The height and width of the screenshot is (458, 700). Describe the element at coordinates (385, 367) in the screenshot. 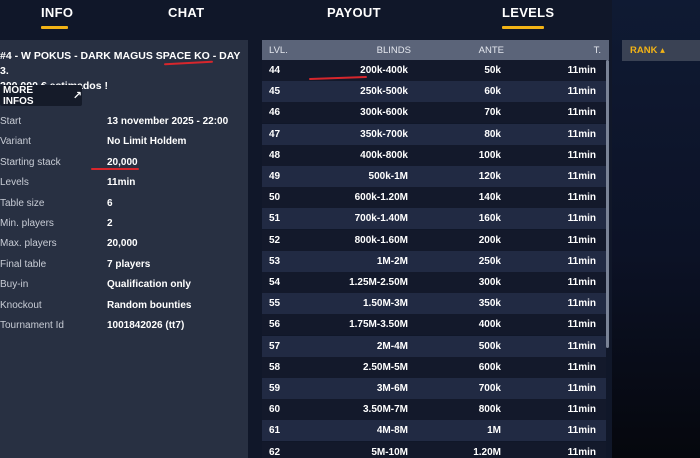

I see `cell-blinds: 2.50M-5M` at that location.